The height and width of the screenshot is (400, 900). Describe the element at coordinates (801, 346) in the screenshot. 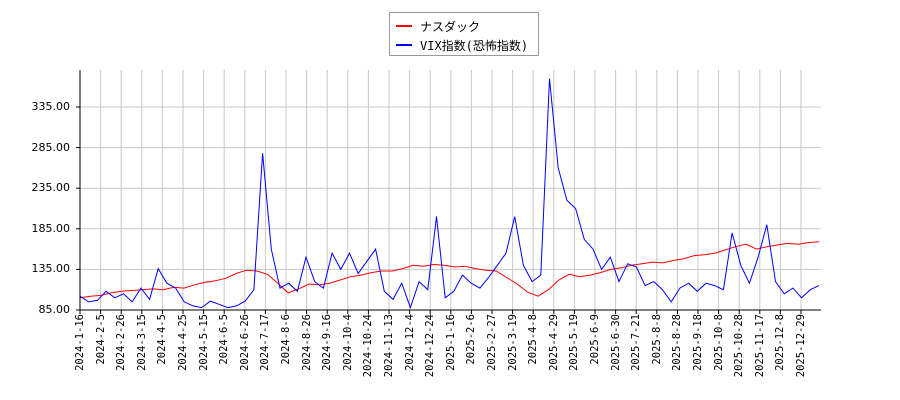

I see `x-tick-label: 2025-12-29` at that location.